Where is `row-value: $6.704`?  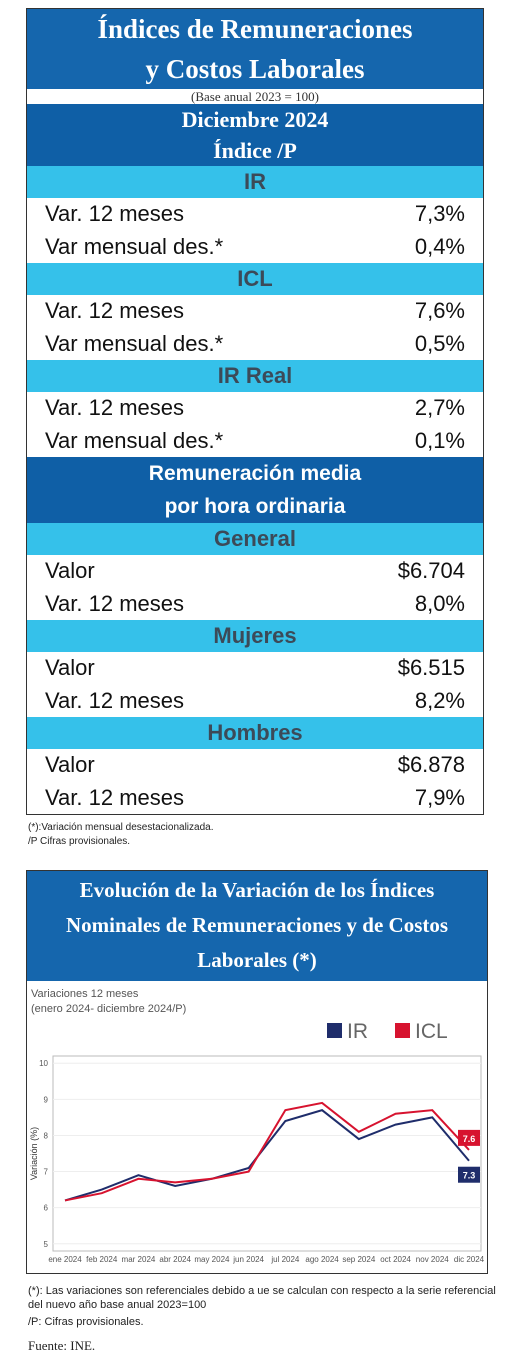
row-value: $6.704 is located at coordinates (431, 570).